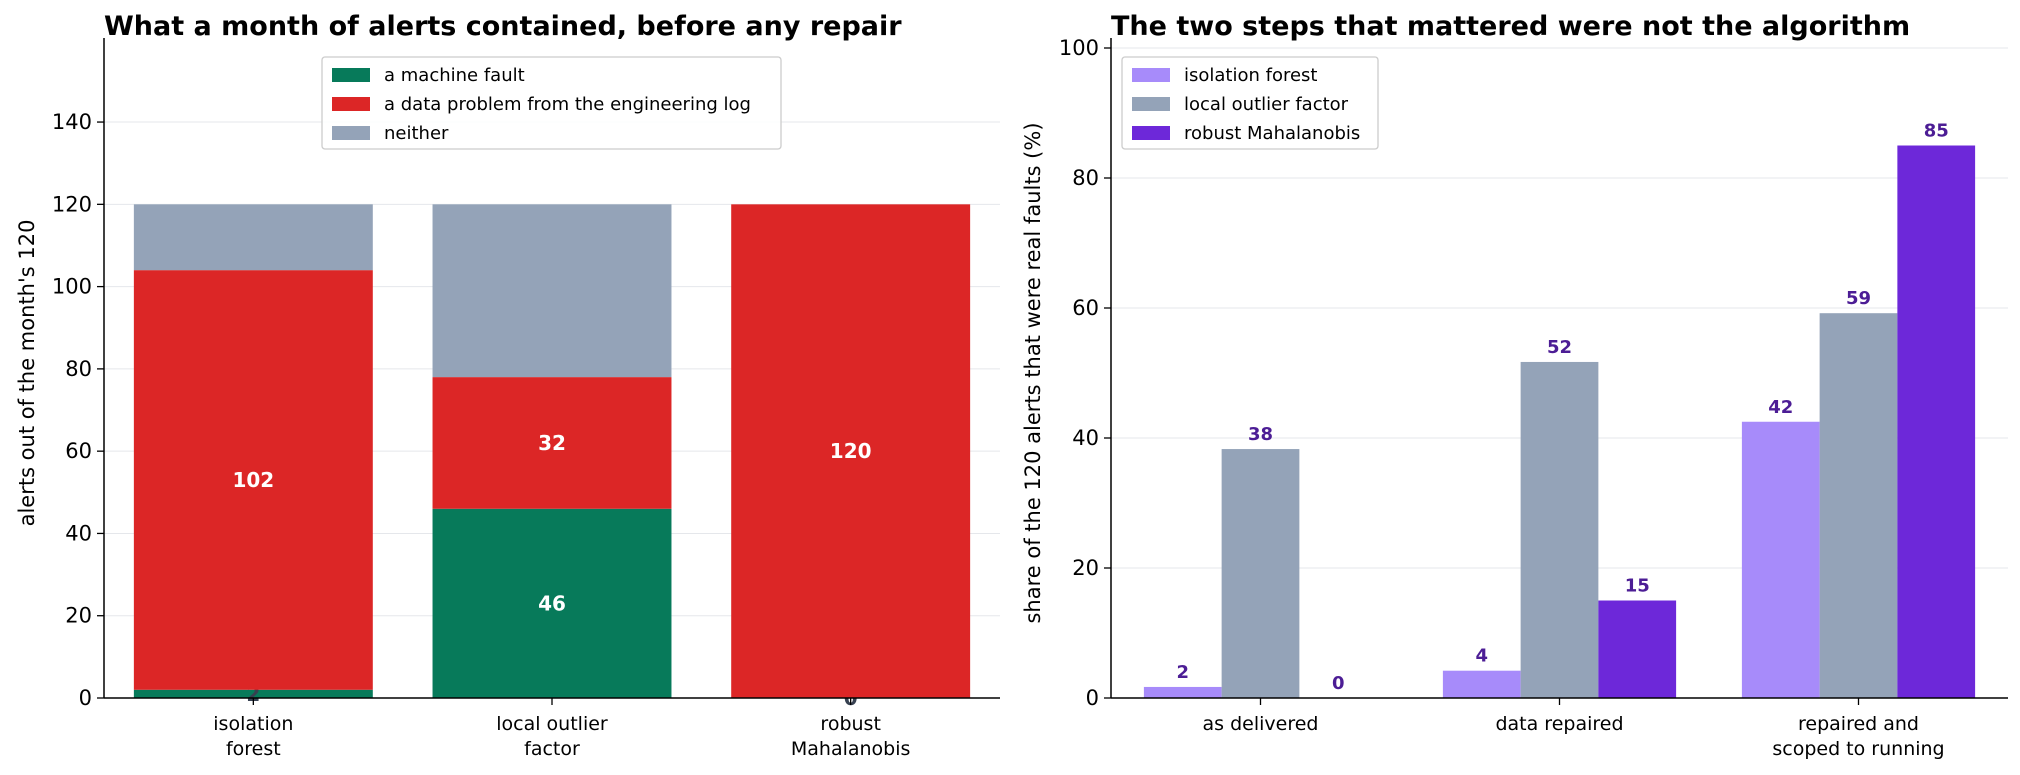 The width and height of the screenshot is (2020, 775). I want to click on data-label: 46, so click(552, 603).